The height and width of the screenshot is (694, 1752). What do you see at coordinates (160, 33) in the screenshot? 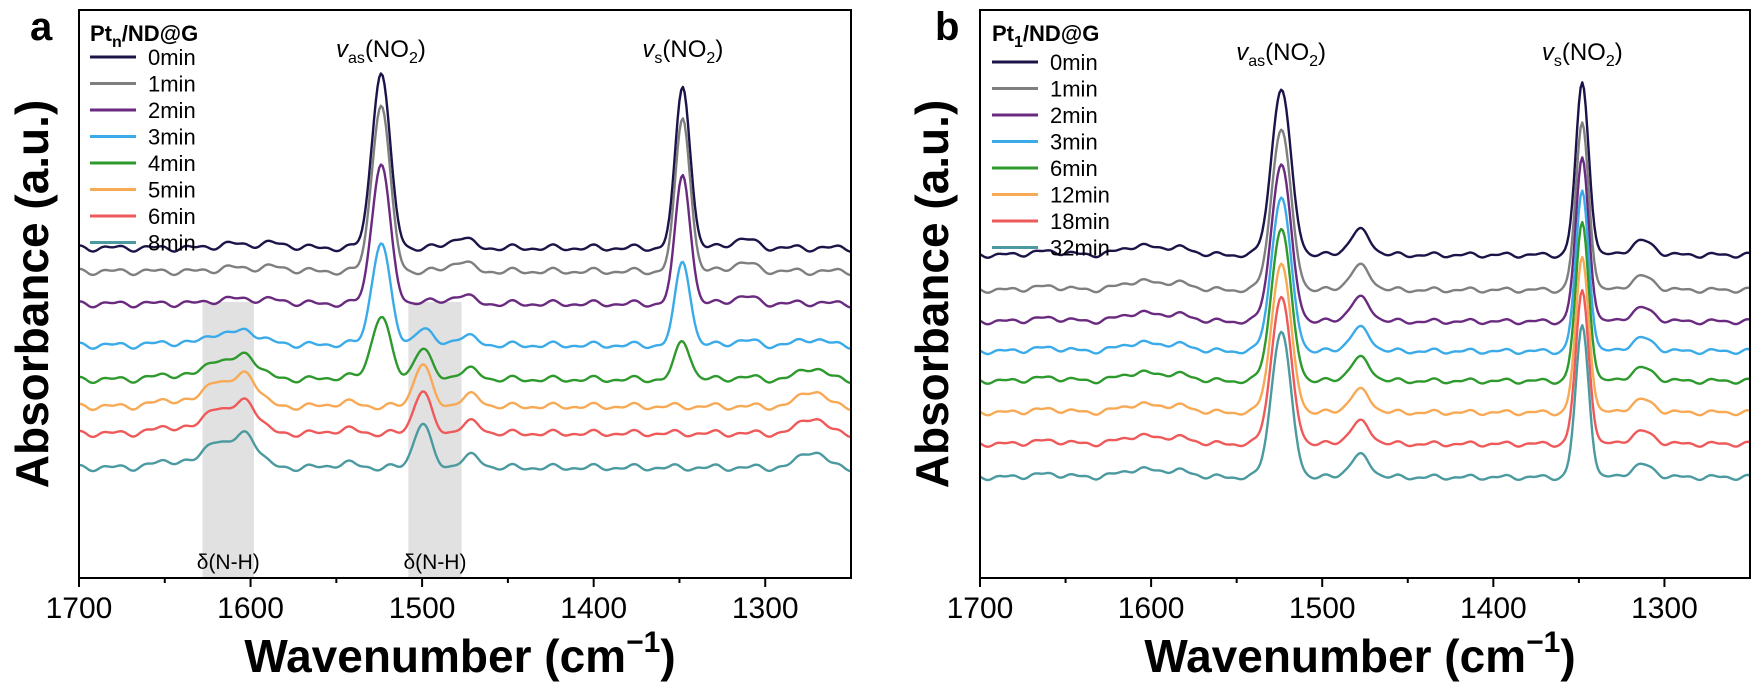
I see `legend-title-rest-a: /ND@G` at bounding box center [160, 33].